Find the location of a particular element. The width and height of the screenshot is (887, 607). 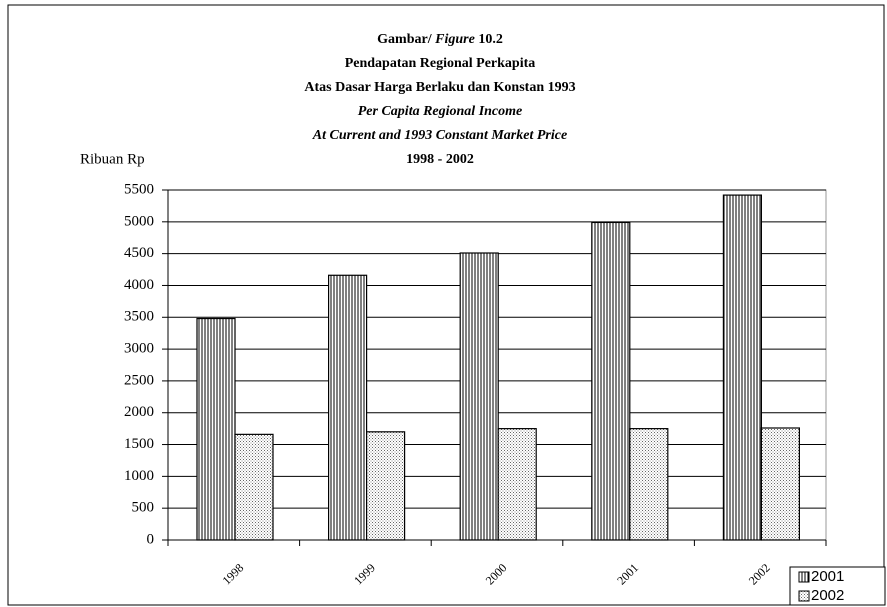

y-tick-label: 2500 is located at coordinates (139, 380).